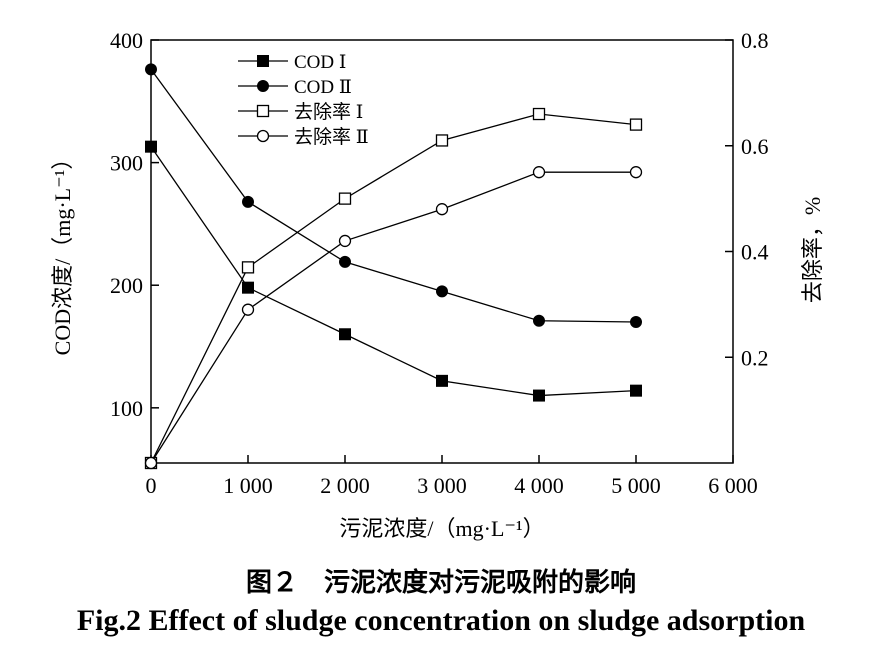 The height and width of the screenshot is (667, 882). I want to click on x-tick-label: 3 000, so click(442, 485).